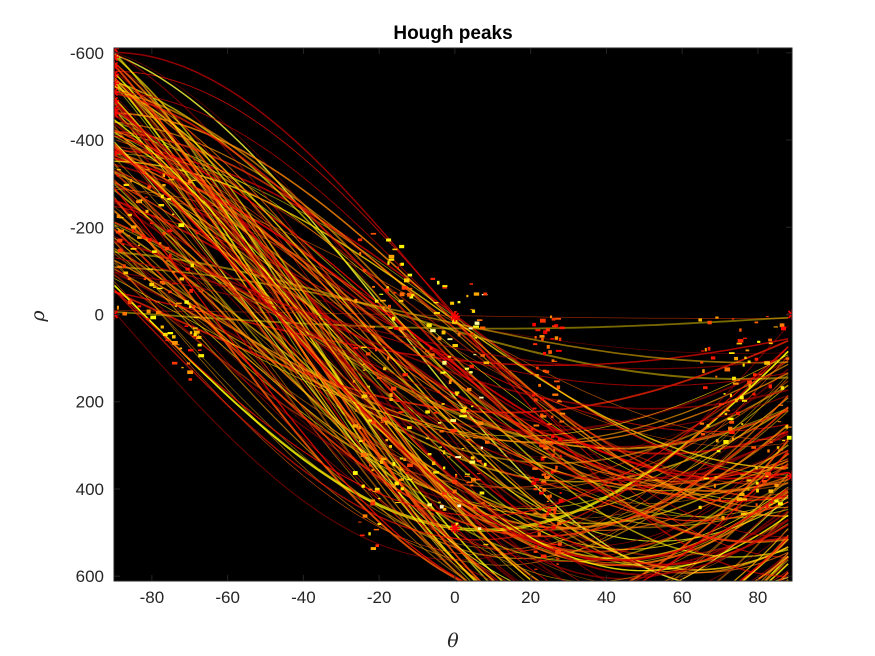 The height and width of the screenshot is (656, 875). Describe the element at coordinates (38, 316) in the screenshot. I see `y-axis-label: ρ` at that location.